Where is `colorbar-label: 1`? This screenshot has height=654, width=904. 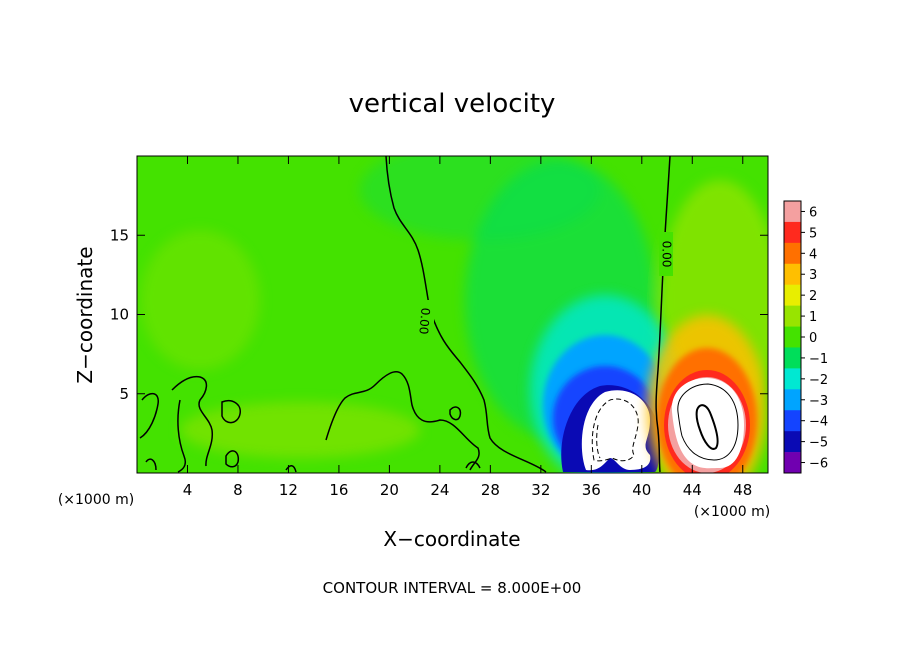 colorbar-label: 1 is located at coordinates (813, 317).